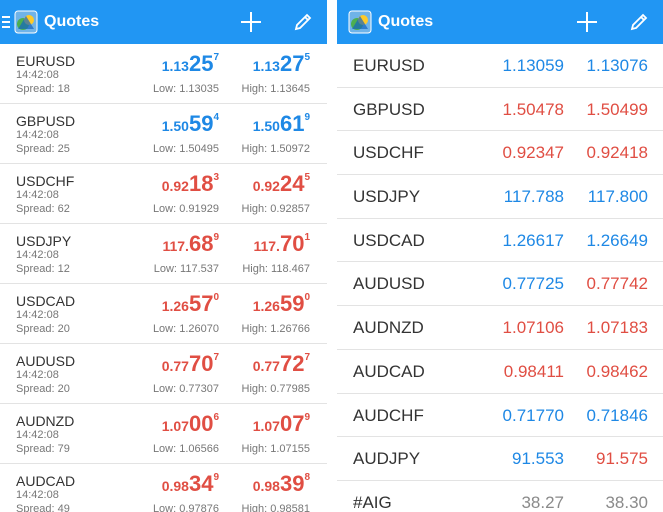 This screenshot has width=663, height=512. I want to click on bid-price: 117.689, so click(190, 244).